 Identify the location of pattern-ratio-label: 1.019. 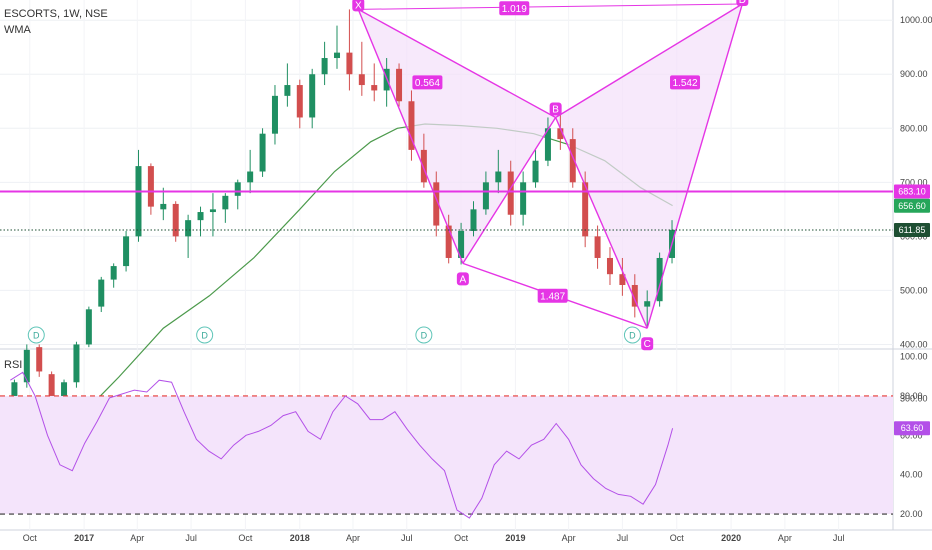
(514, 9).